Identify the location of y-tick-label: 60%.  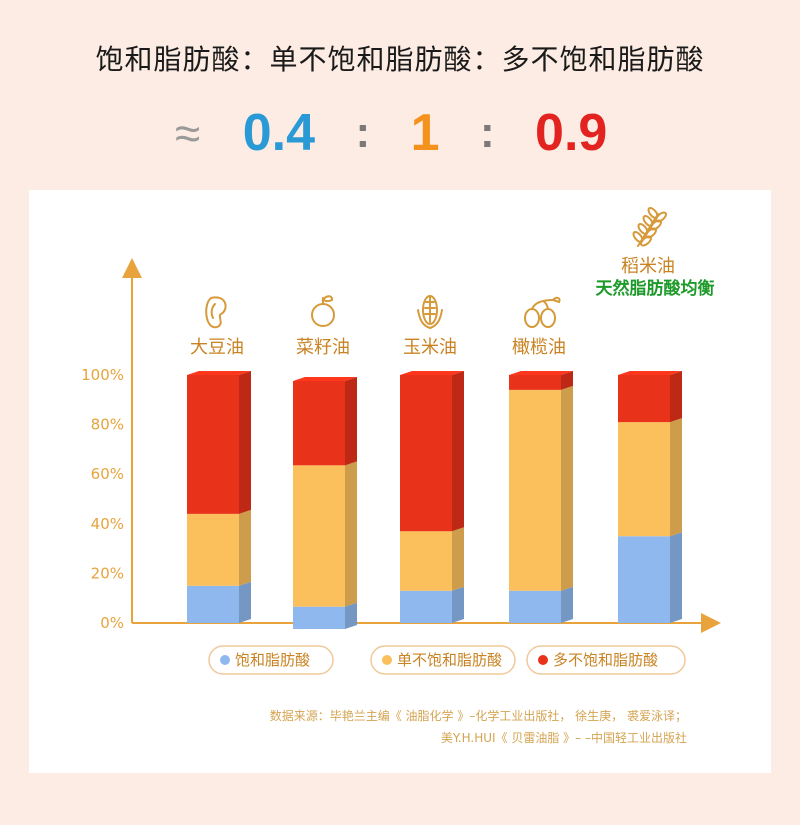
(107, 474).